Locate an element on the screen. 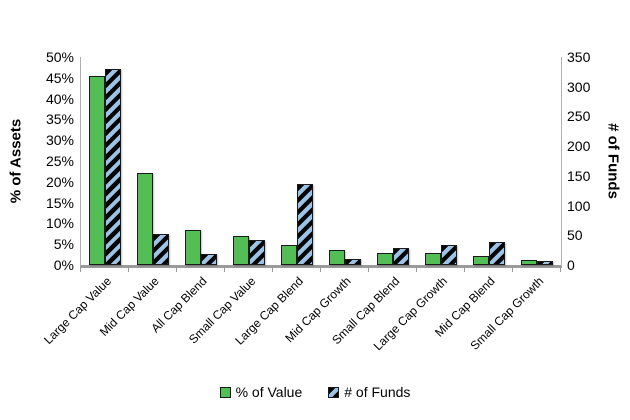  left-tick-35: 35% is located at coordinates (59, 119).